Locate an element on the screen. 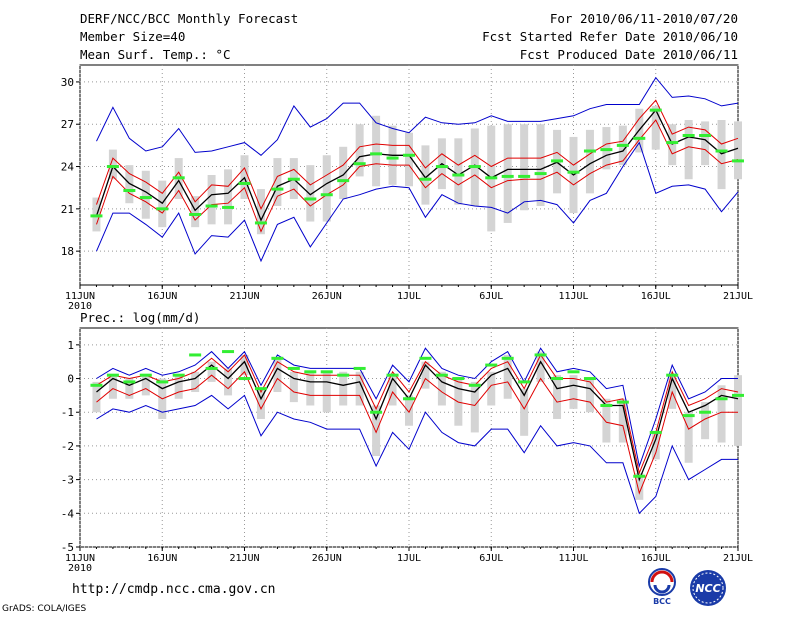 This screenshot has width=800, height=618. forecast-period: For 2010/06/11-2010/07/20 is located at coordinates (643, 18).